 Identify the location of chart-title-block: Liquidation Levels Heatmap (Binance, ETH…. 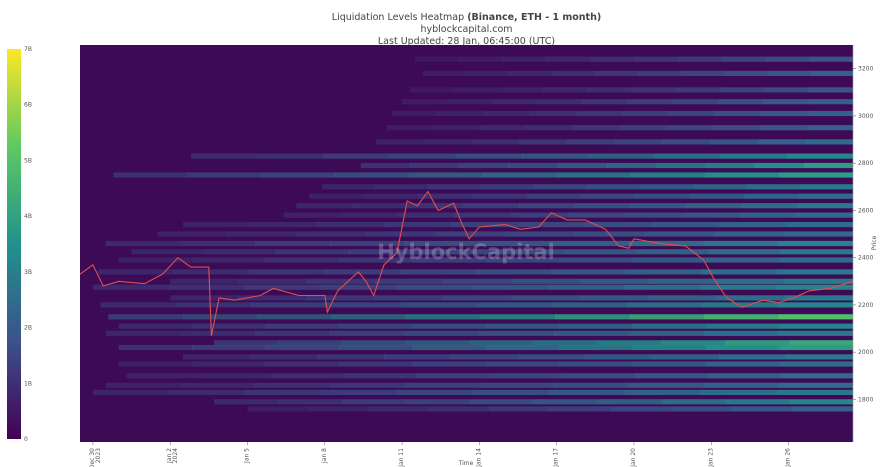
(466, 30).